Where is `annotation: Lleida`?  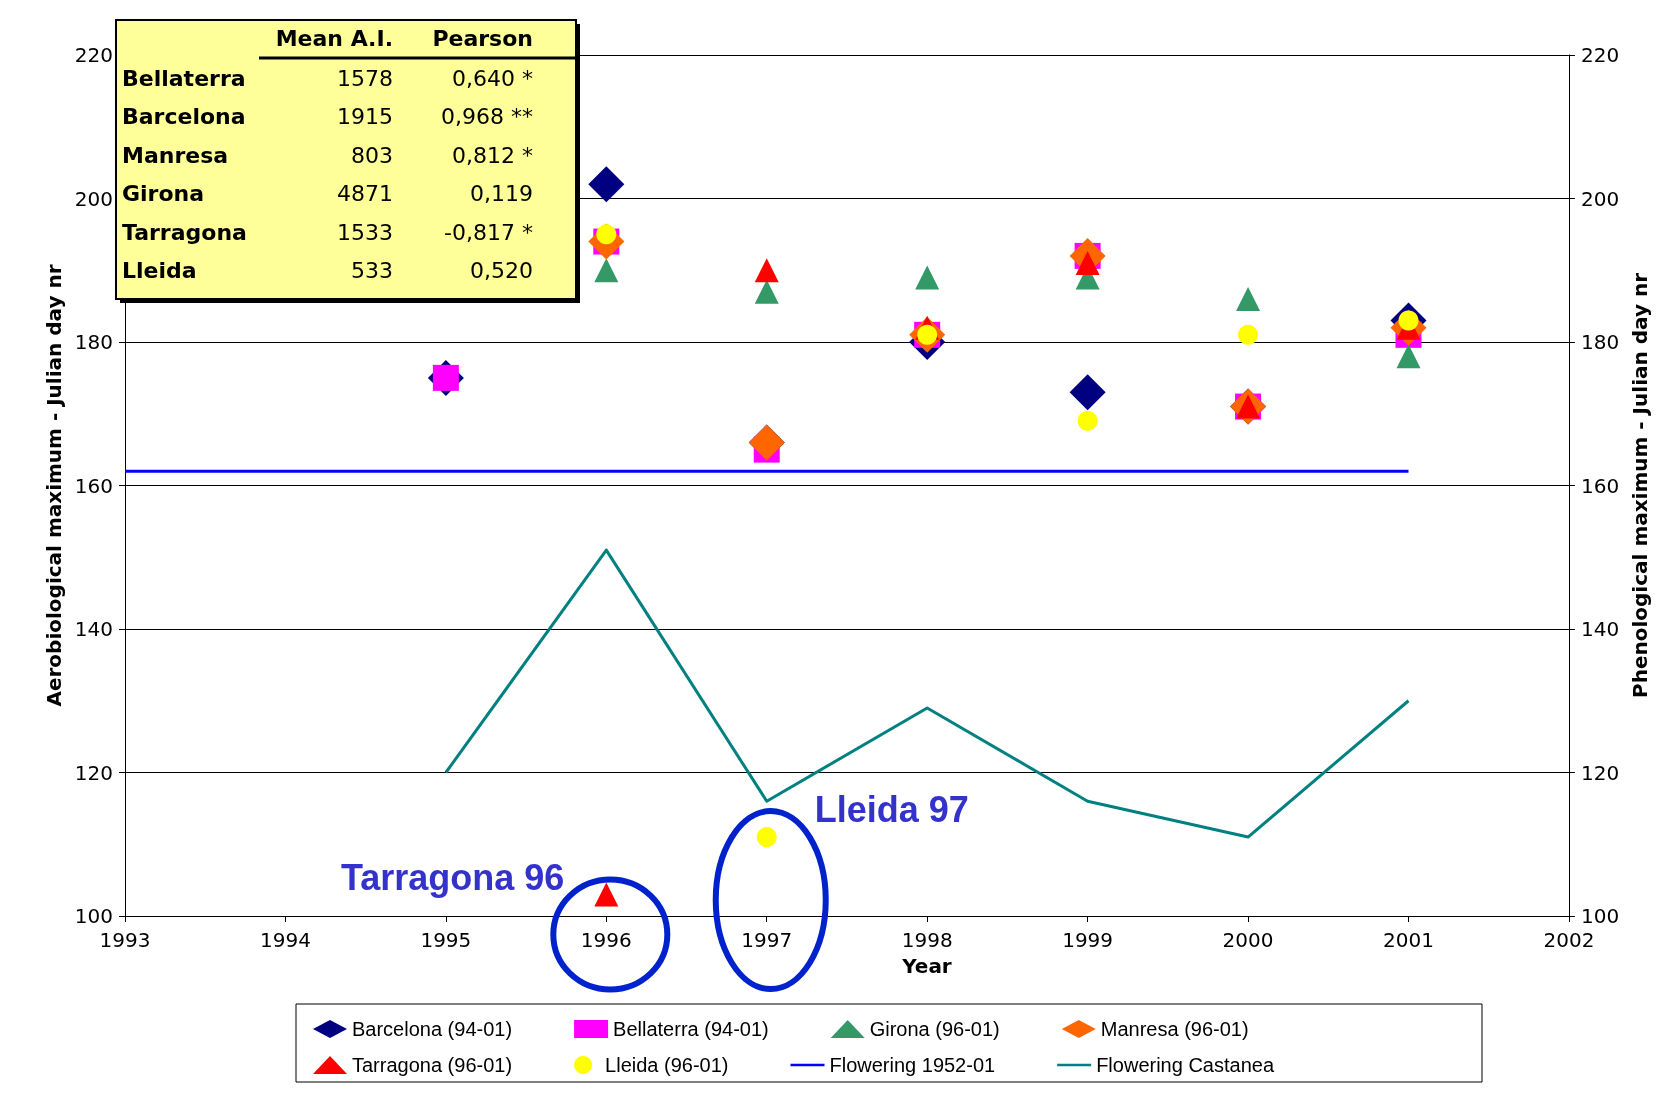
annotation: Lleida is located at coordinates (159, 270).